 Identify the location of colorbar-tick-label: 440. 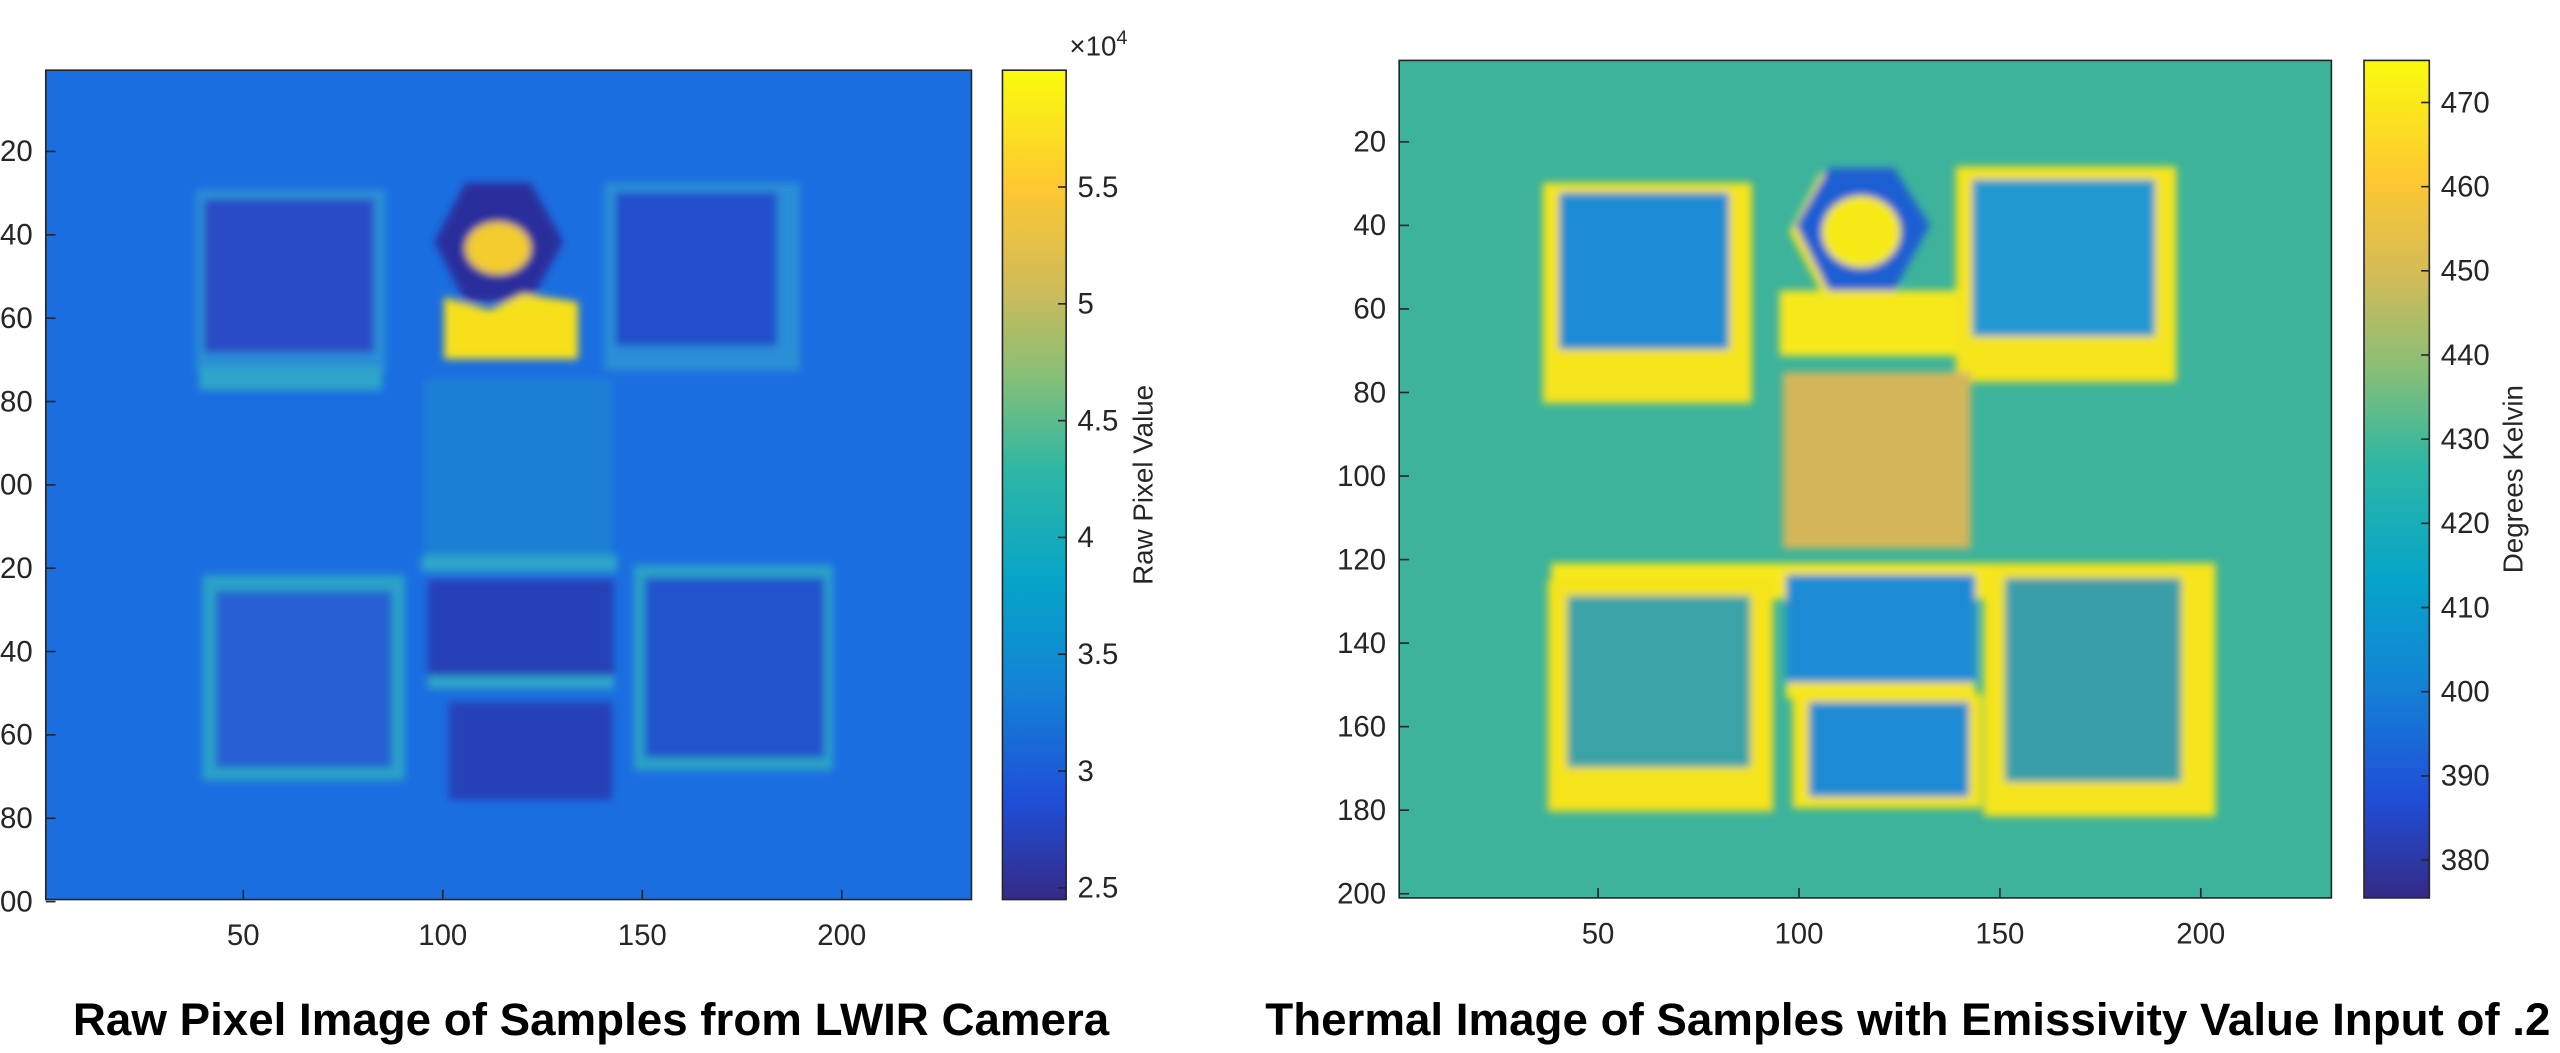
(2465, 355).